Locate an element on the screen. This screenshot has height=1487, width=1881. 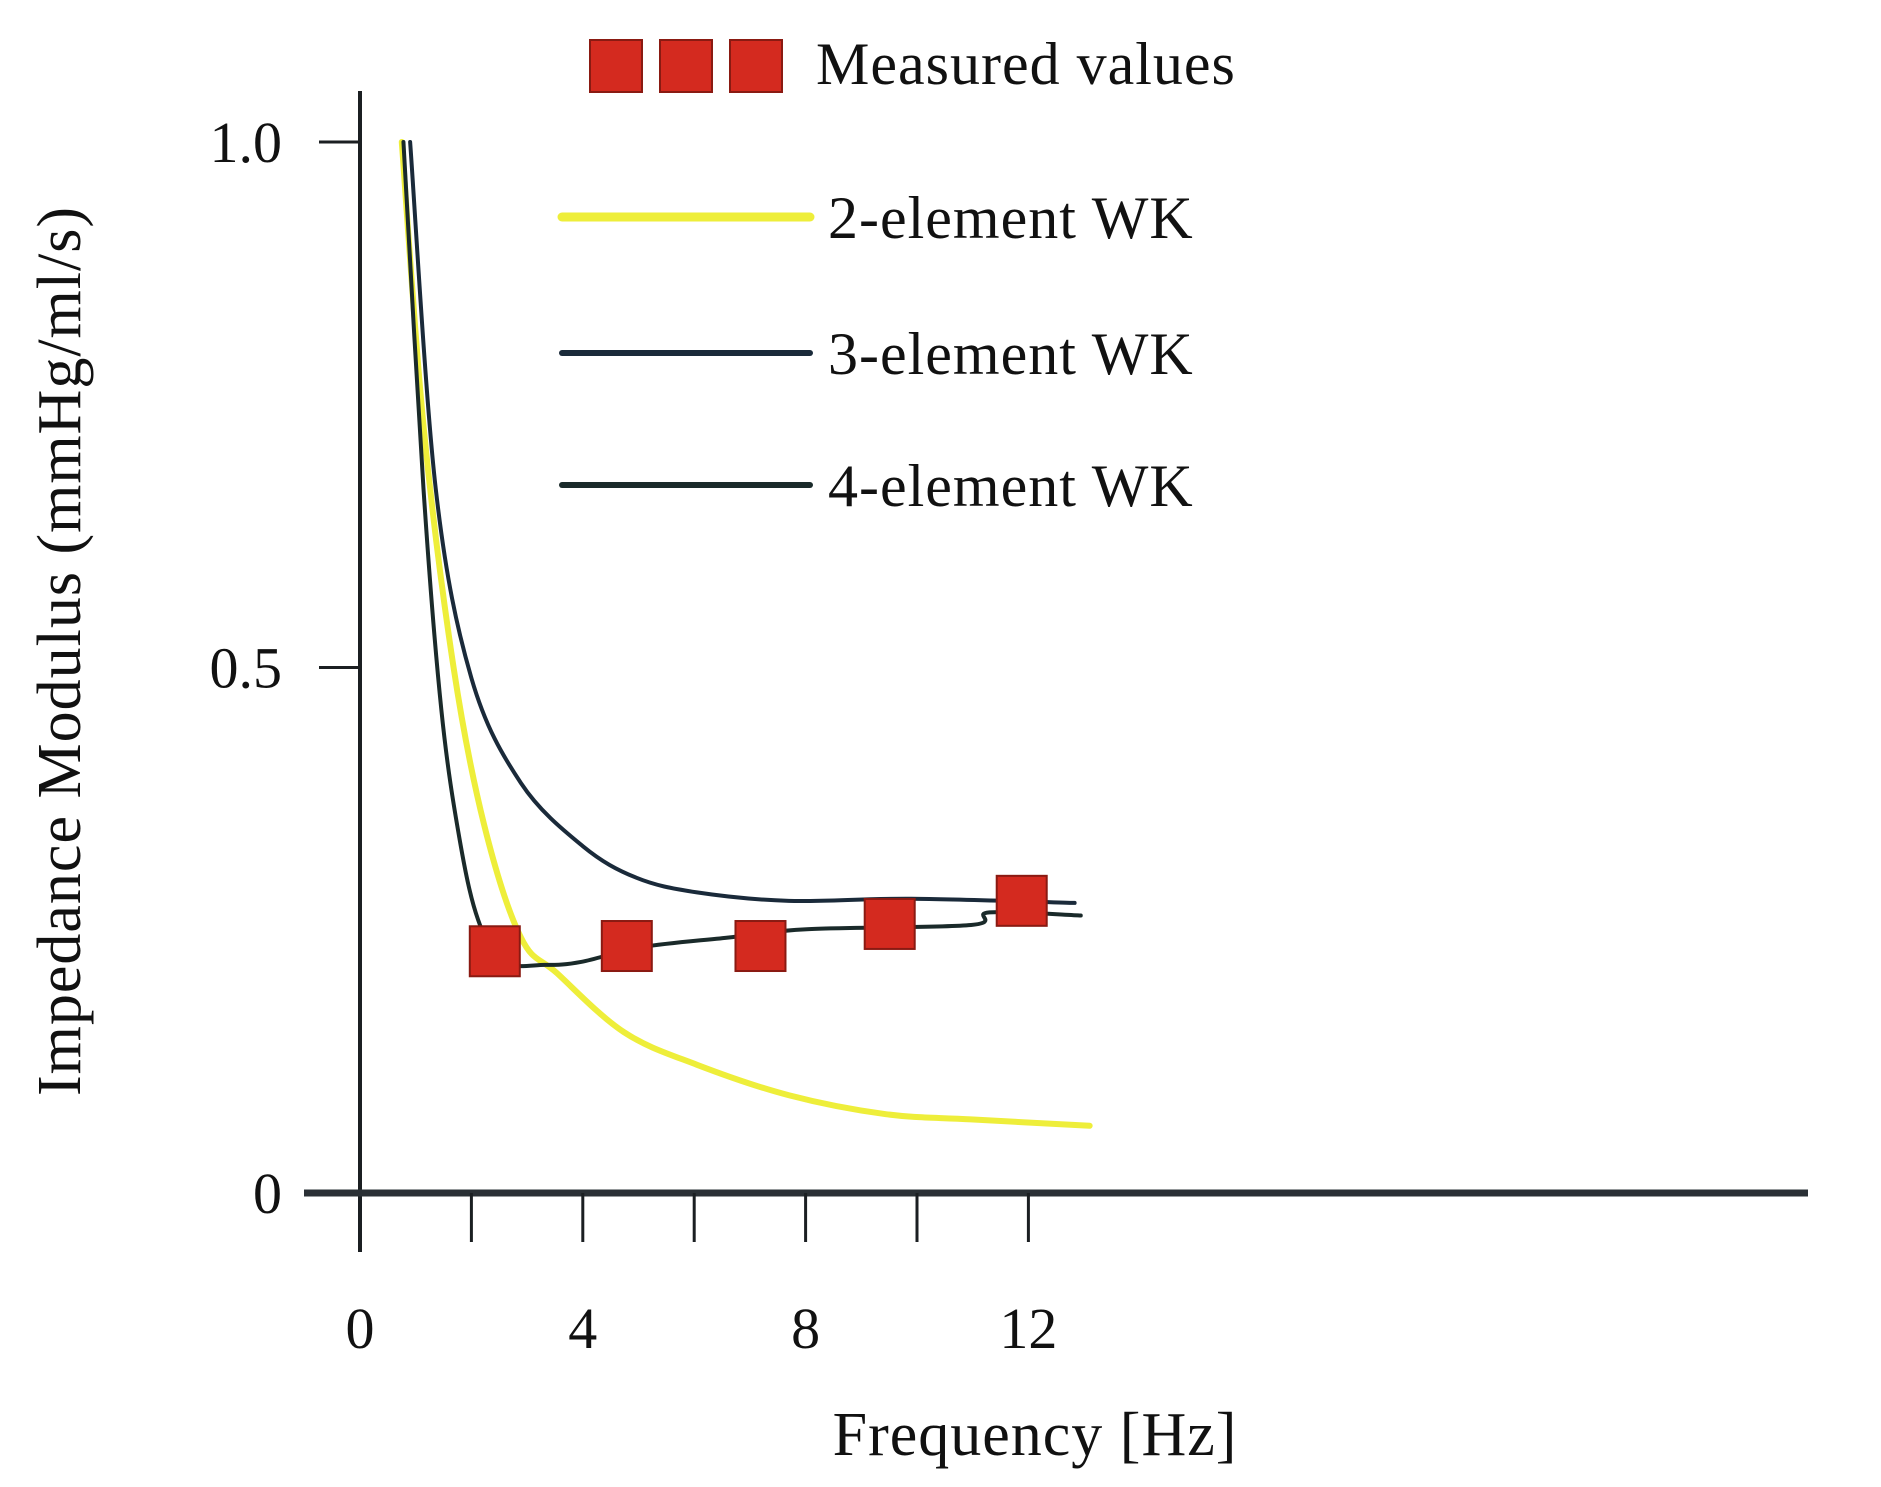
legend-label: 2-element WK is located at coordinates (1011, 218).